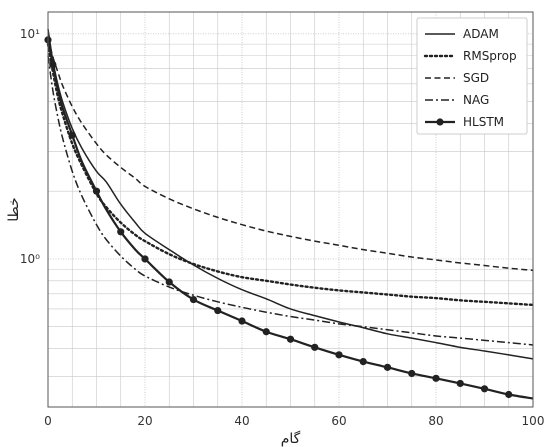 This screenshot has height=447, width=548. I want to click on x-tick-label-20: 20, so click(144, 421).